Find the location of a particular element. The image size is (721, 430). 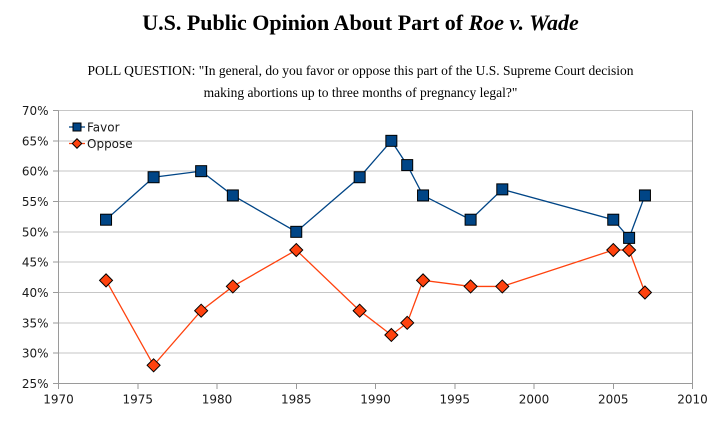

x-tick-label: 1990 is located at coordinates (375, 400).